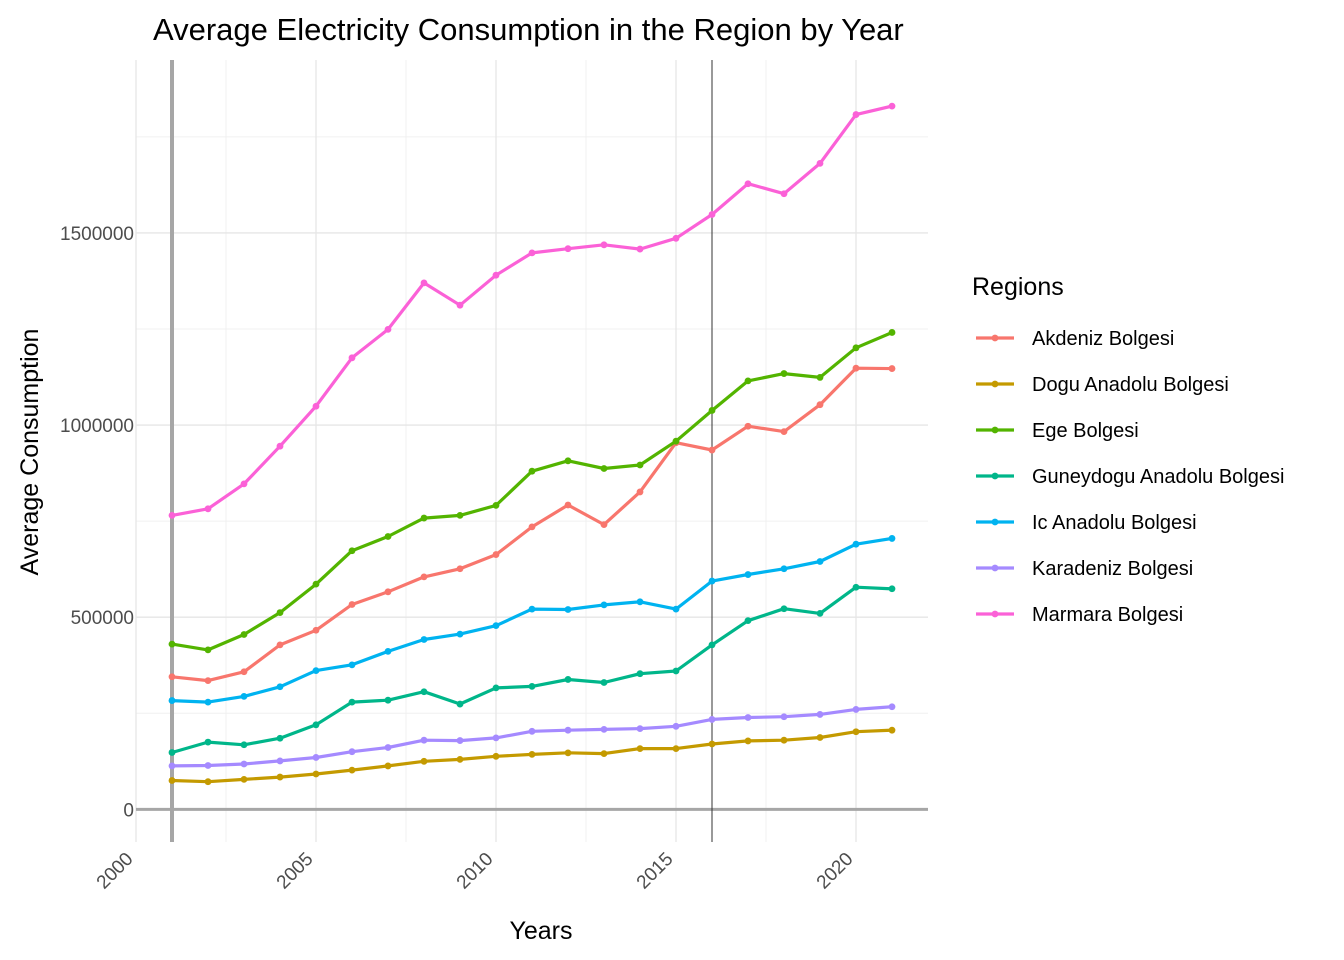 The width and height of the screenshot is (1344, 960). What do you see at coordinates (1075, 339) in the screenshot?
I see `legend-item: Akdeniz Bolgesi` at bounding box center [1075, 339].